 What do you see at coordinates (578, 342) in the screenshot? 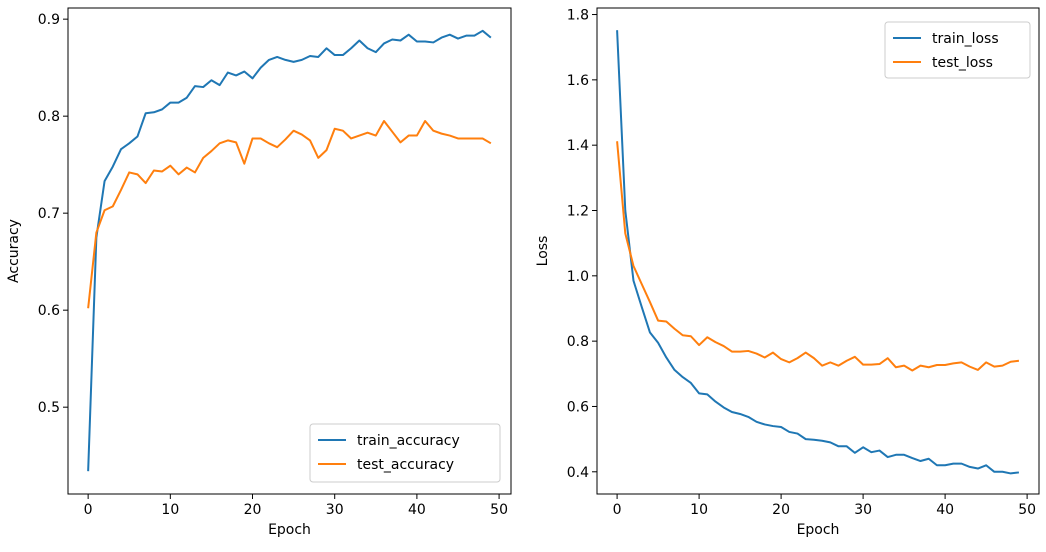
I see `loss-ytick-label: 0.8` at bounding box center [578, 342].